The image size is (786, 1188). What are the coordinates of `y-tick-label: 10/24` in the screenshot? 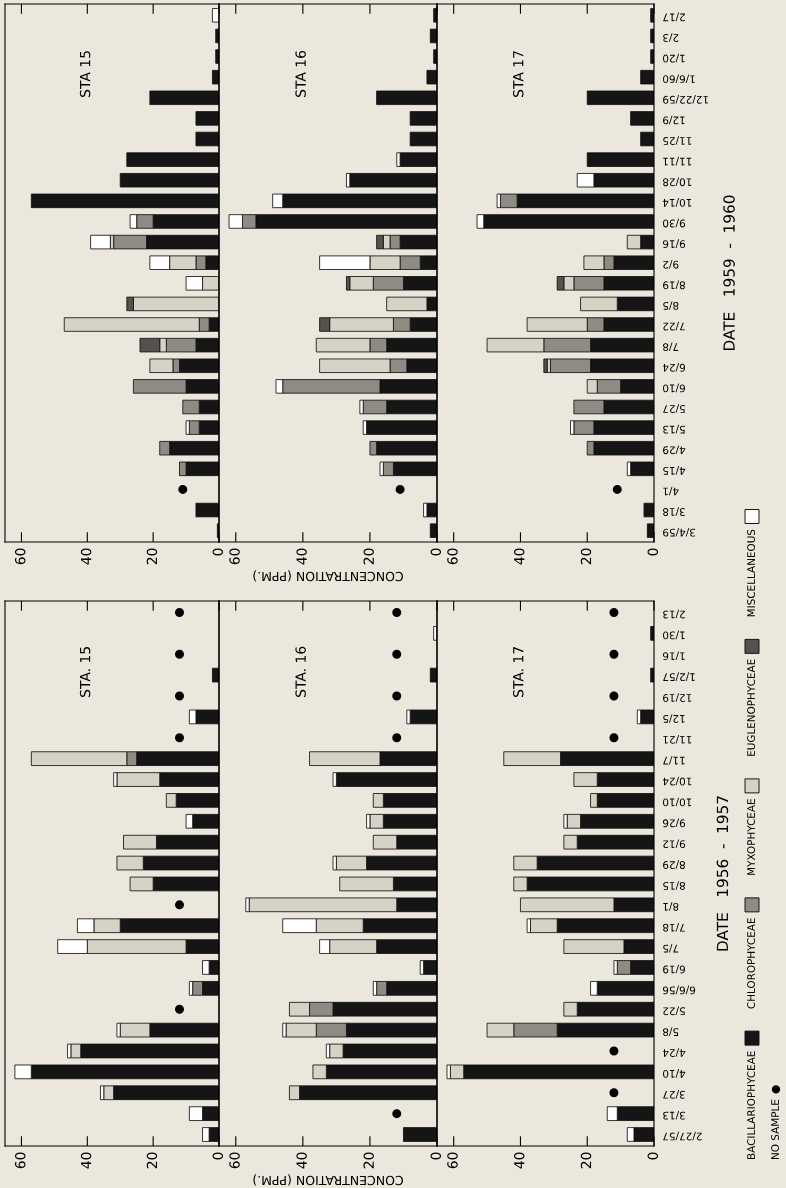 It's located at (677, 781).